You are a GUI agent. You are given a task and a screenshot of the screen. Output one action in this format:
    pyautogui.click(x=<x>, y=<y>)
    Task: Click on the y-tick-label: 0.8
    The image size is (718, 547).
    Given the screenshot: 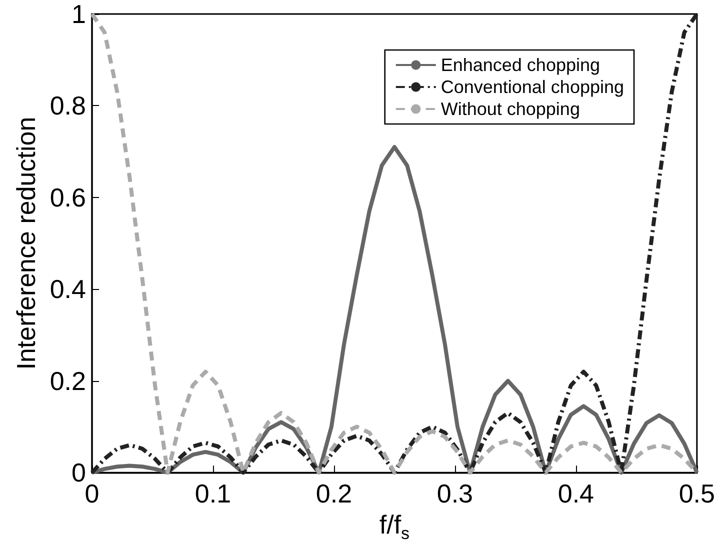 What is the action you would take?
    pyautogui.click(x=68, y=105)
    